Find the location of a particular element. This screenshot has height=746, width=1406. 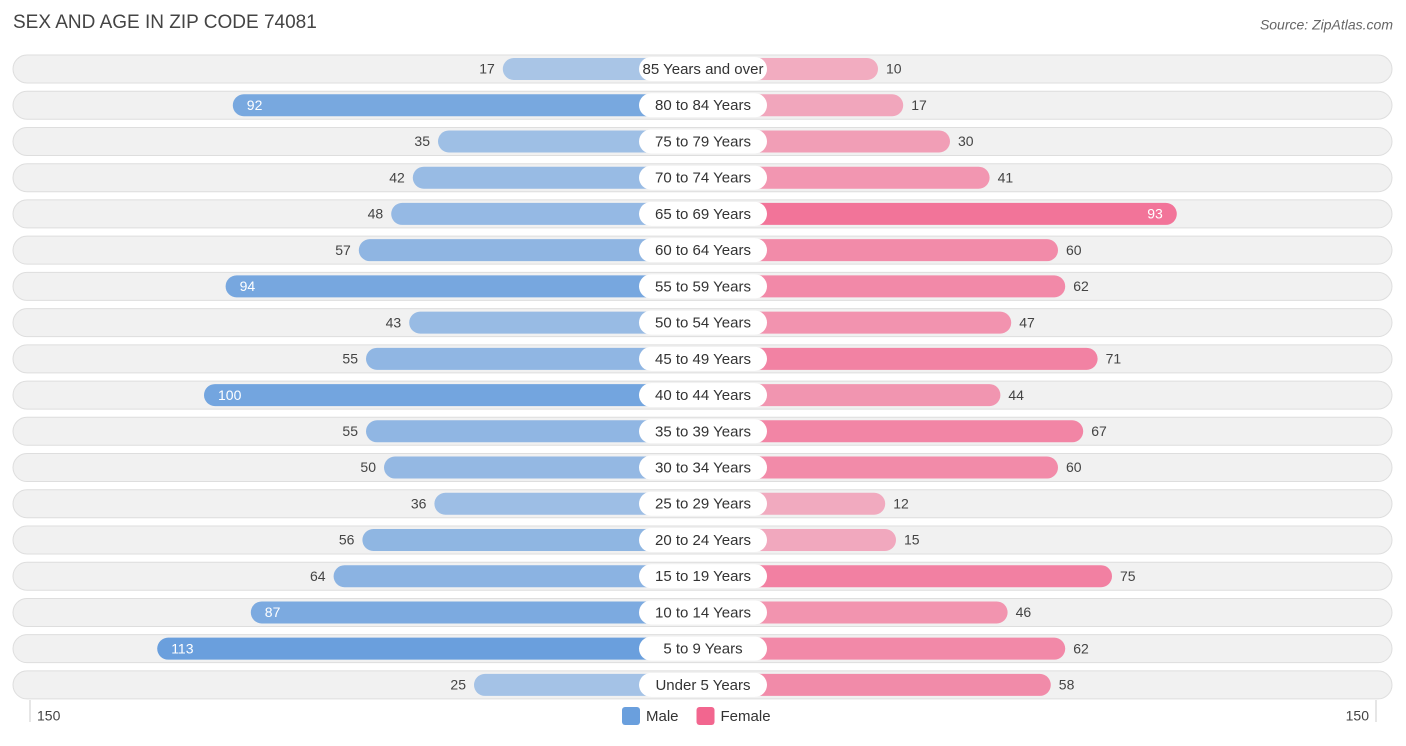

category-label: 45 to 49 Years is located at coordinates (703, 359).